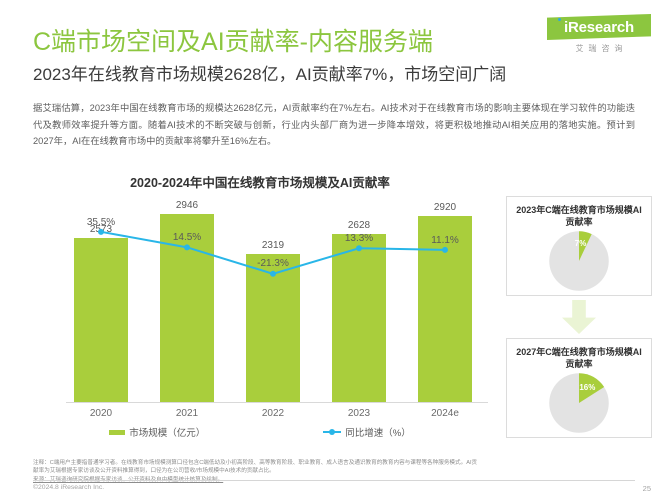 This screenshot has width=667, height=500. I want to click on page-title: C端市场空间及AI贡献率-内容服务端, so click(233, 42).